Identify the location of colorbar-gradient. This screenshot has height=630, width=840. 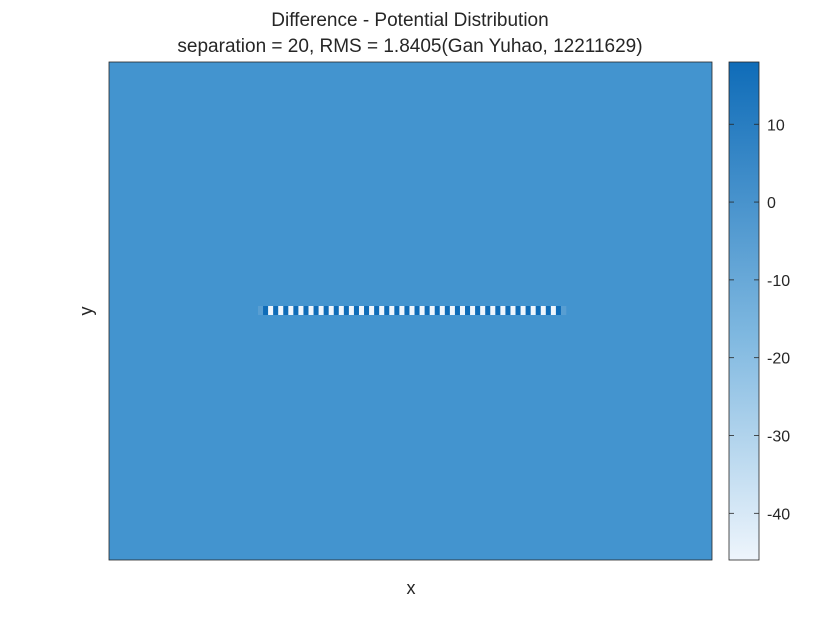
(744, 311).